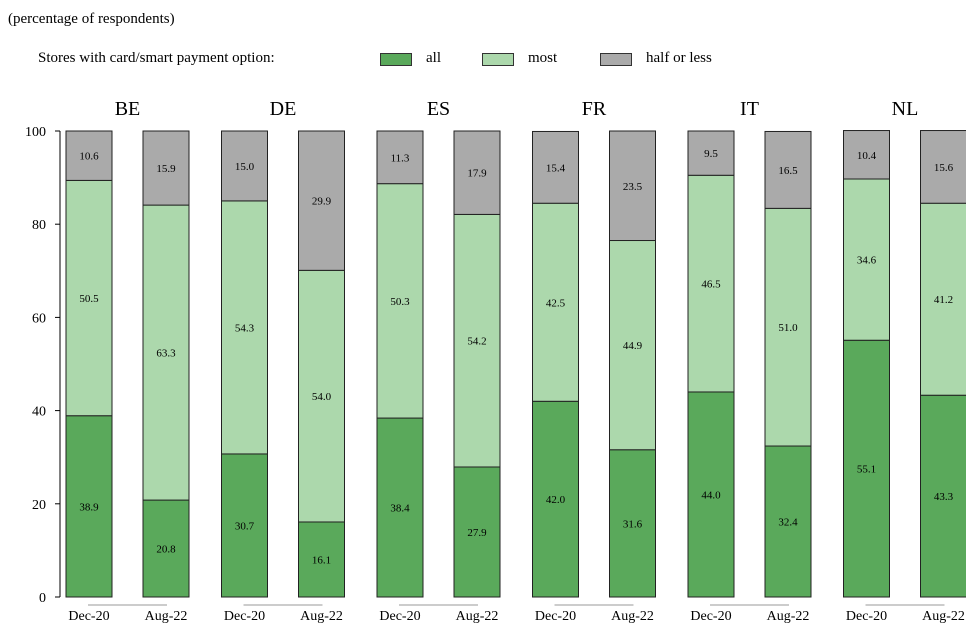 The width and height of the screenshot is (966, 625). Describe the element at coordinates (39, 505) in the screenshot. I see `y-tick-label-20: 20` at that location.